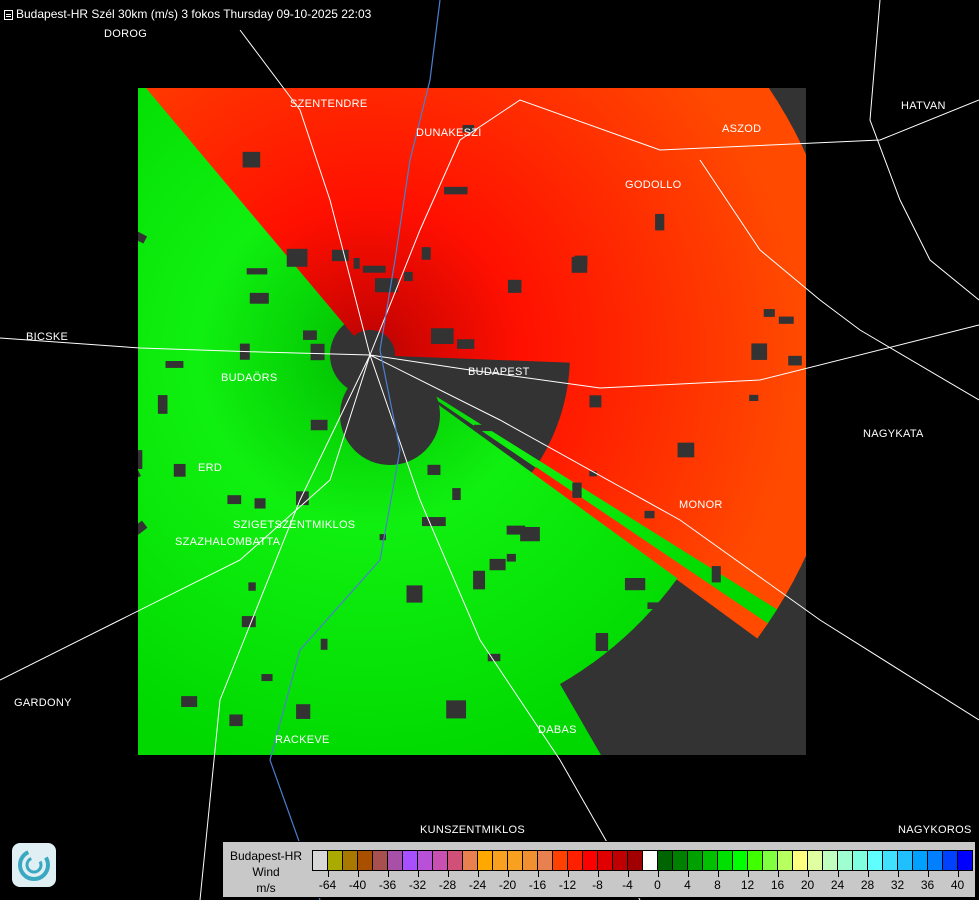  Describe the element at coordinates (327, 885) in the screenshot. I see `legend-tick-label: -64` at that location.